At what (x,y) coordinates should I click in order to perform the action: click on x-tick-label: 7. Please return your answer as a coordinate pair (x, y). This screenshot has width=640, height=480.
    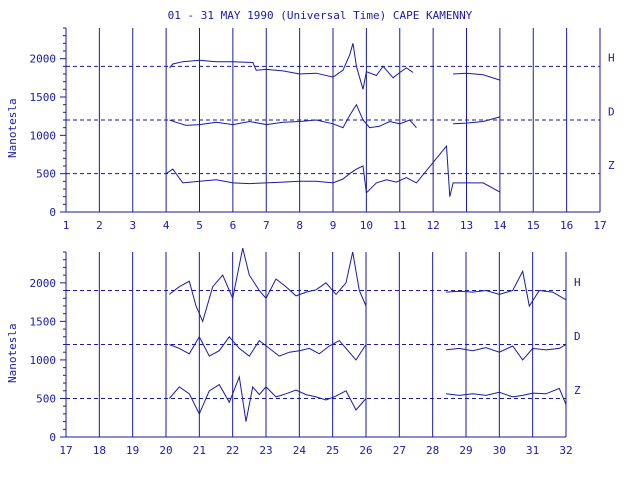
    Looking at the image, I should click on (266, 225).